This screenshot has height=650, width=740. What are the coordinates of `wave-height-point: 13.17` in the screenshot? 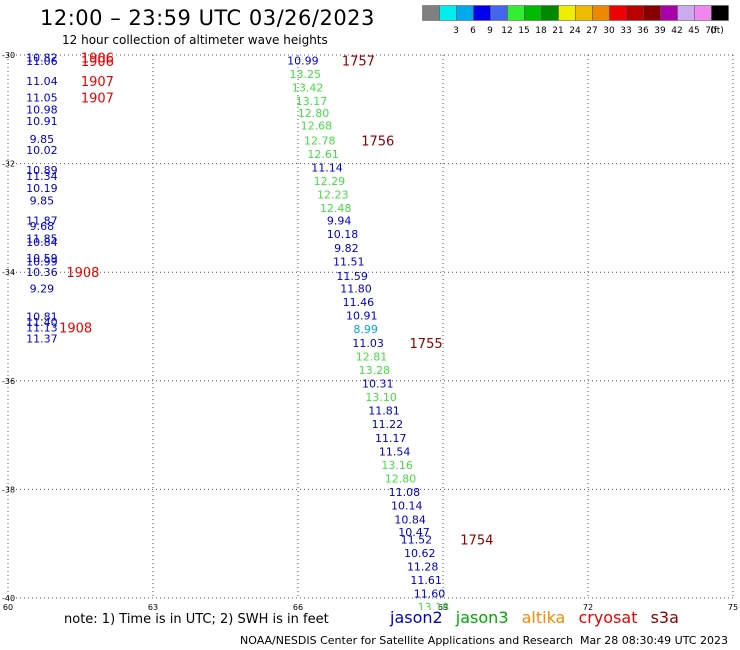 It's located at (312, 101).